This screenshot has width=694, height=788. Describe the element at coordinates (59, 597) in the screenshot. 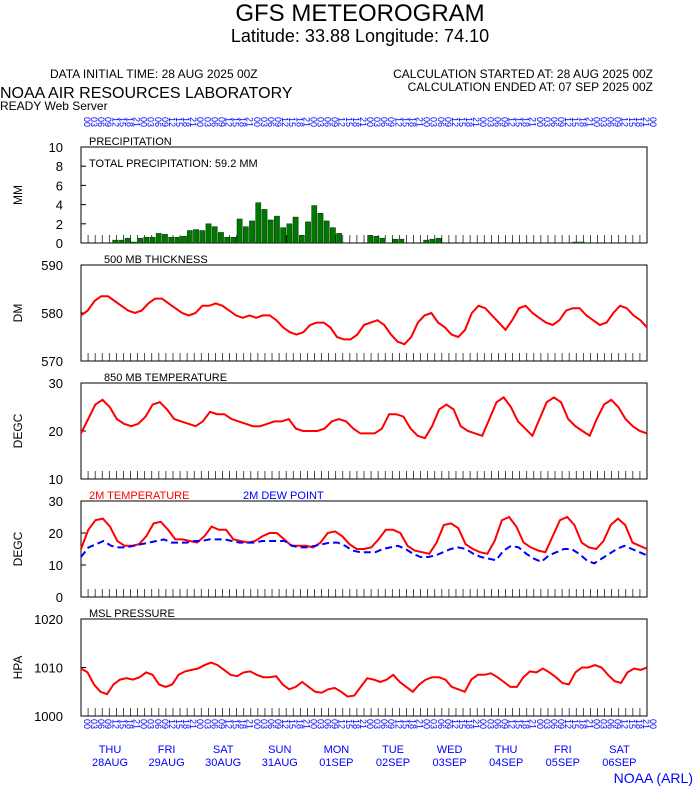

I see `y-tick-label: 0` at that location.